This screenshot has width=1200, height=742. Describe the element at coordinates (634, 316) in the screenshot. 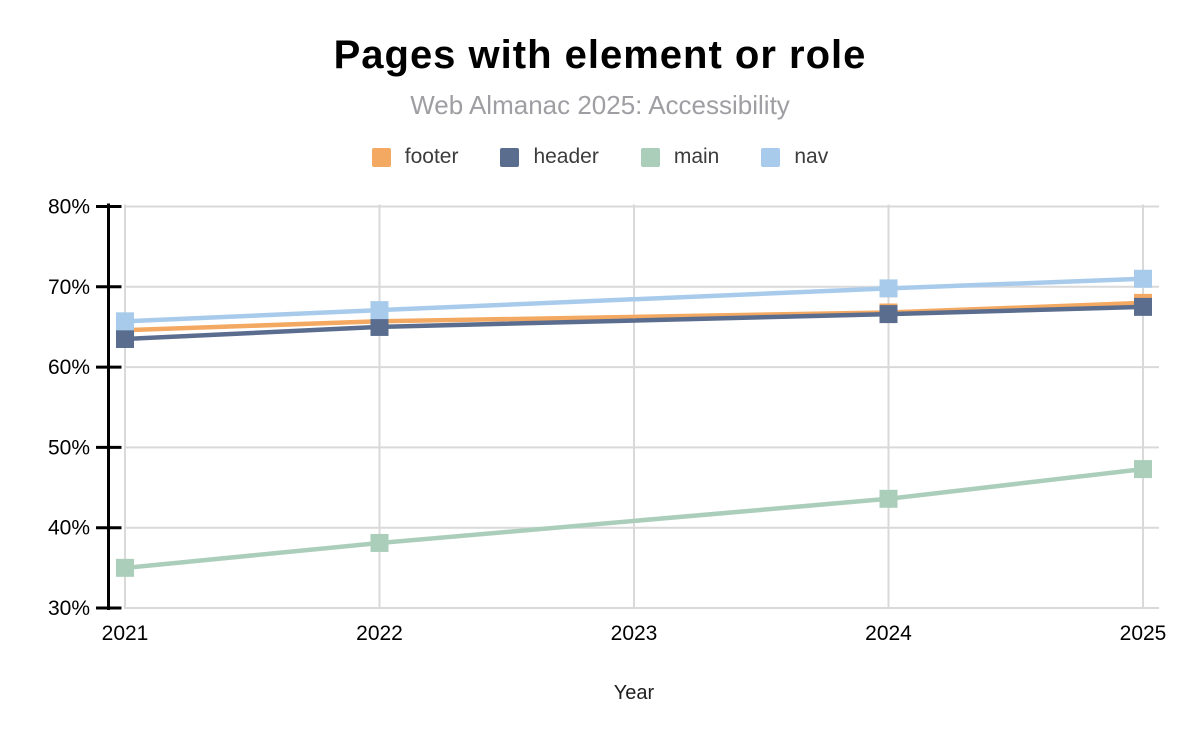

I see `series-line-footer` at that location.